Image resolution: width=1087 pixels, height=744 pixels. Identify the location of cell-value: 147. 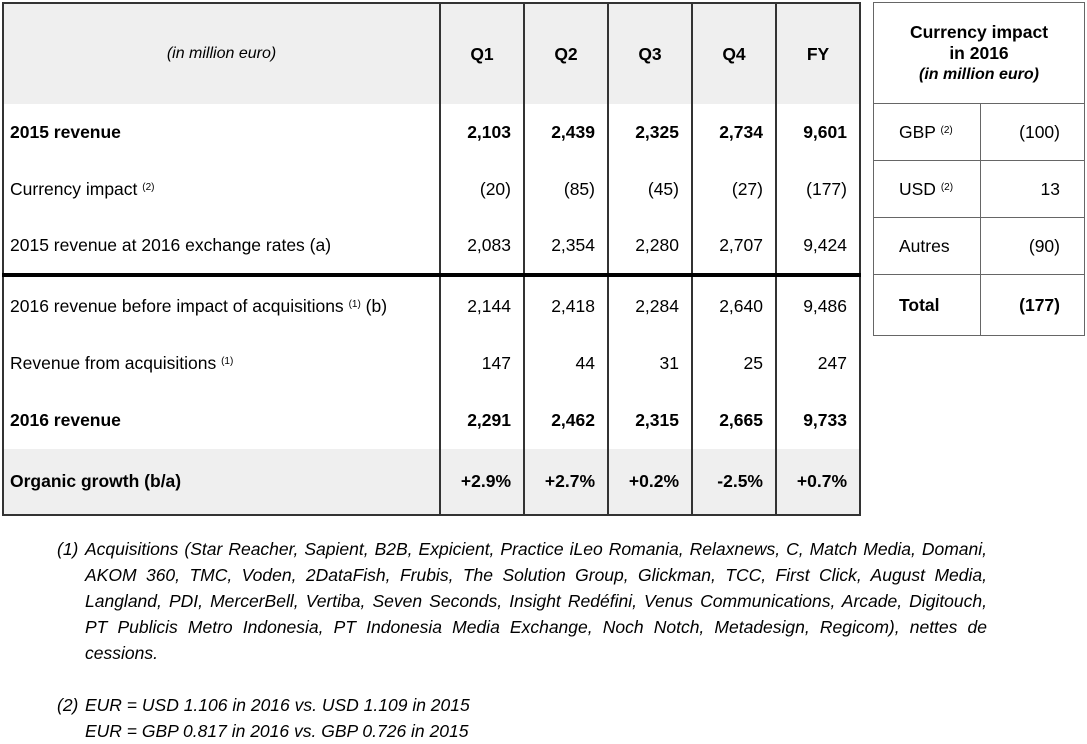
(482, 363).